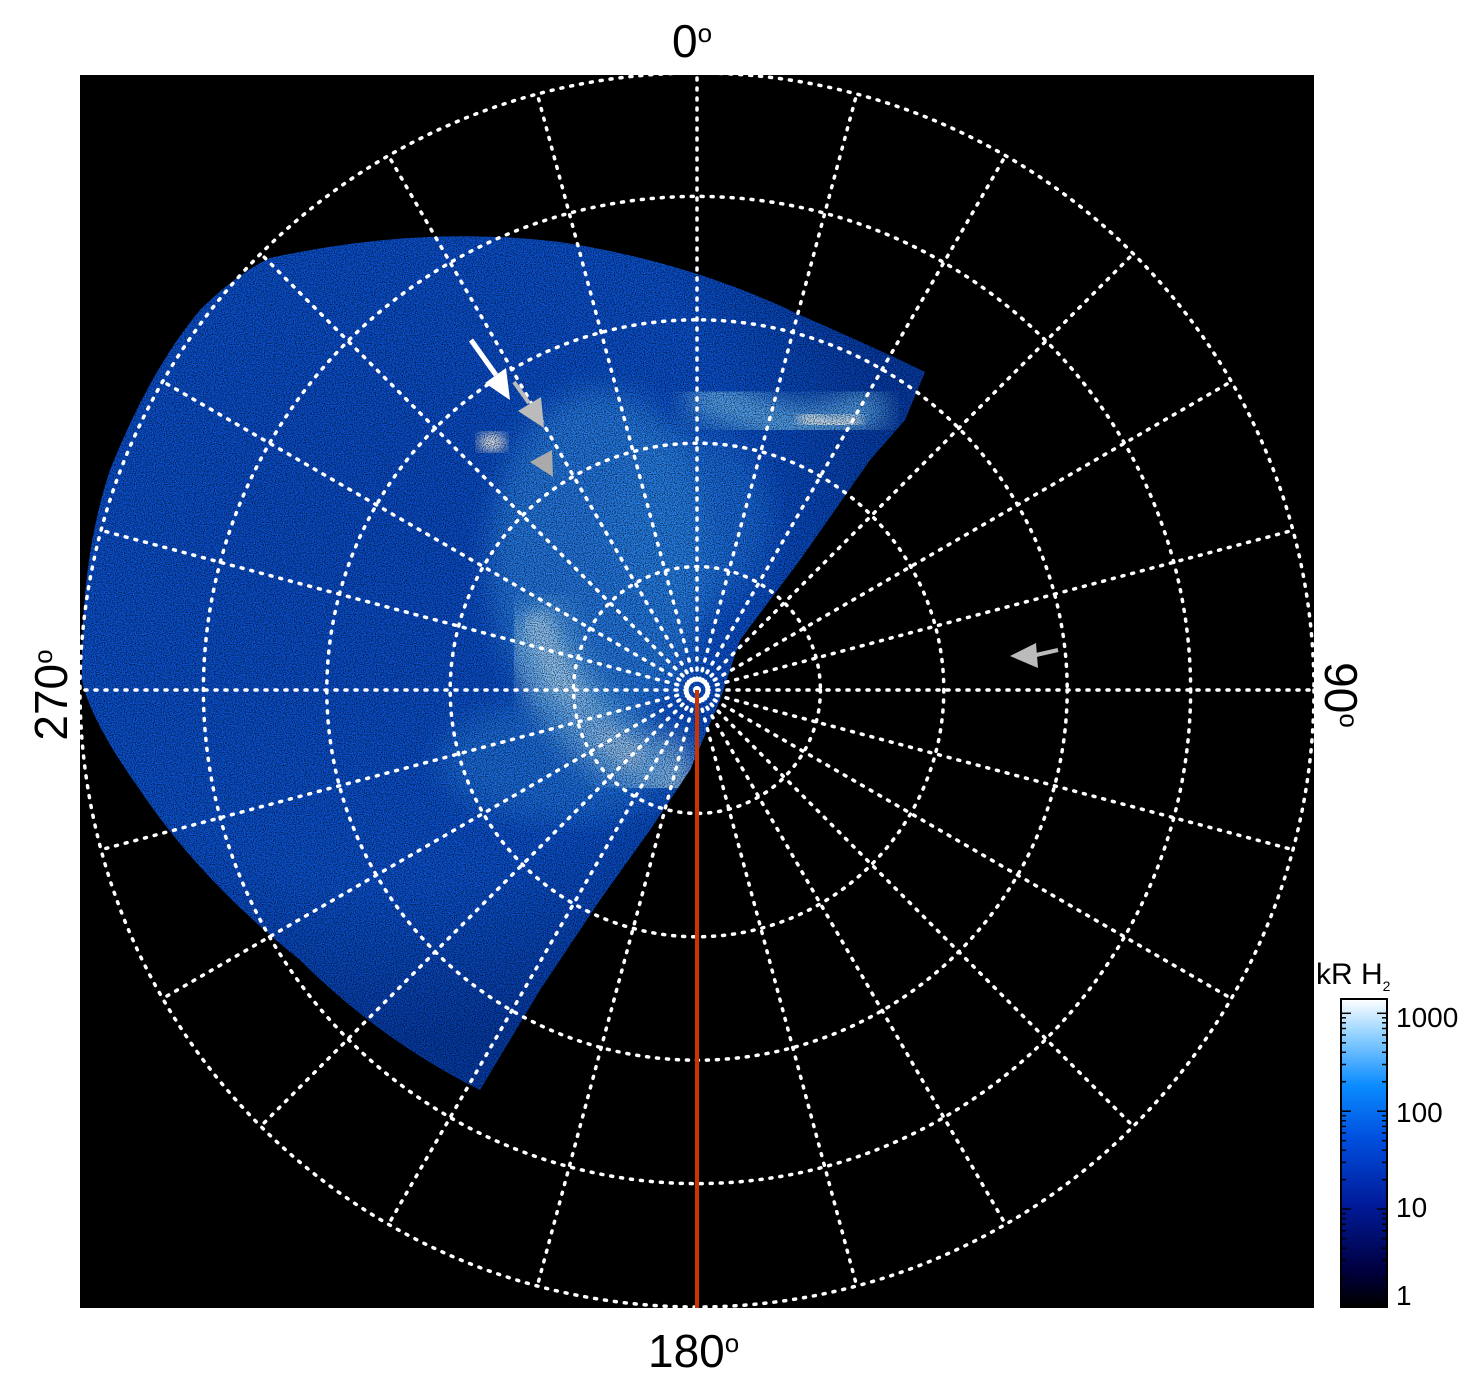  What do you see at coordinates (1404, 1295) in the screenshot?
I see `colorbar-tick-label: 1` at bounding box center [1404, 1295].